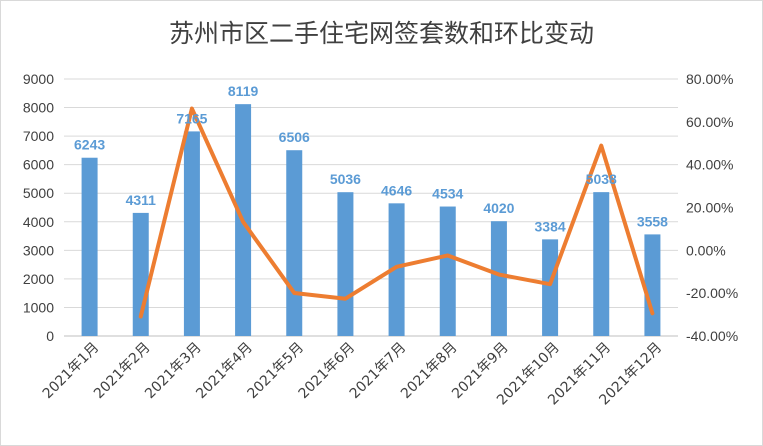 The image size is (763, 446). I want to click on right-tick-label: 60.00%, so click(709, 122).